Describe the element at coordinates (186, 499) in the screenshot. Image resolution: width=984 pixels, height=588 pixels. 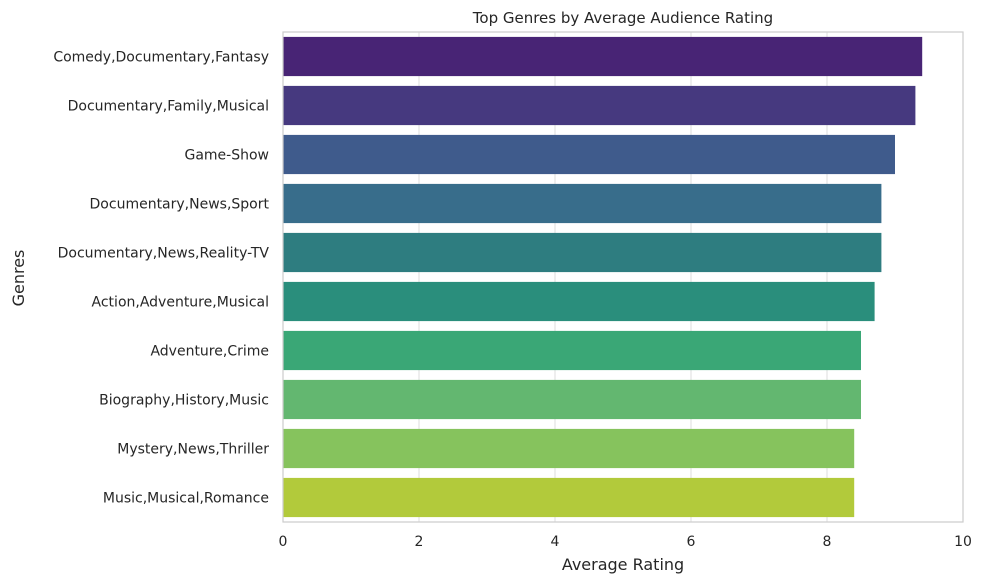
I see `y-tick-label: Music,Musical,Romance` at that location.